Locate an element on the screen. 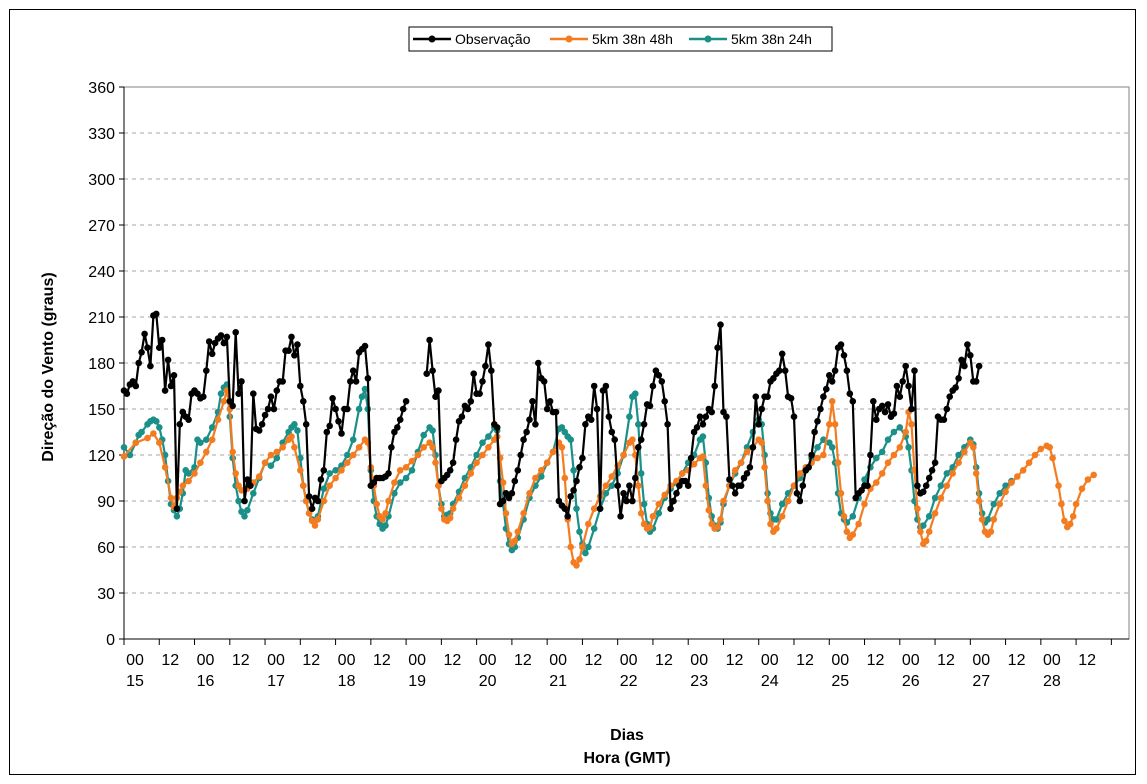  legend-marker is located at coordinates (708, 39).